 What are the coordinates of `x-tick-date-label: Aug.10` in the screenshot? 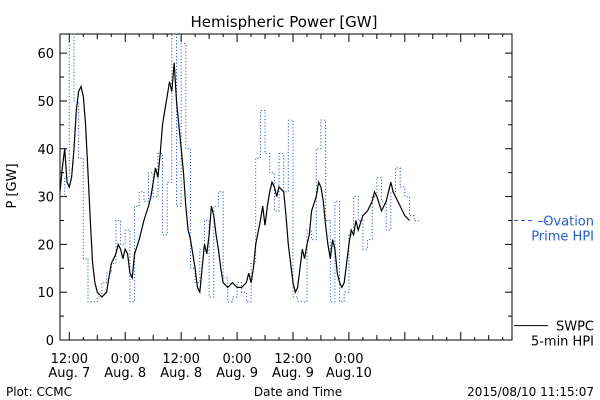 It's located at (349, 373).